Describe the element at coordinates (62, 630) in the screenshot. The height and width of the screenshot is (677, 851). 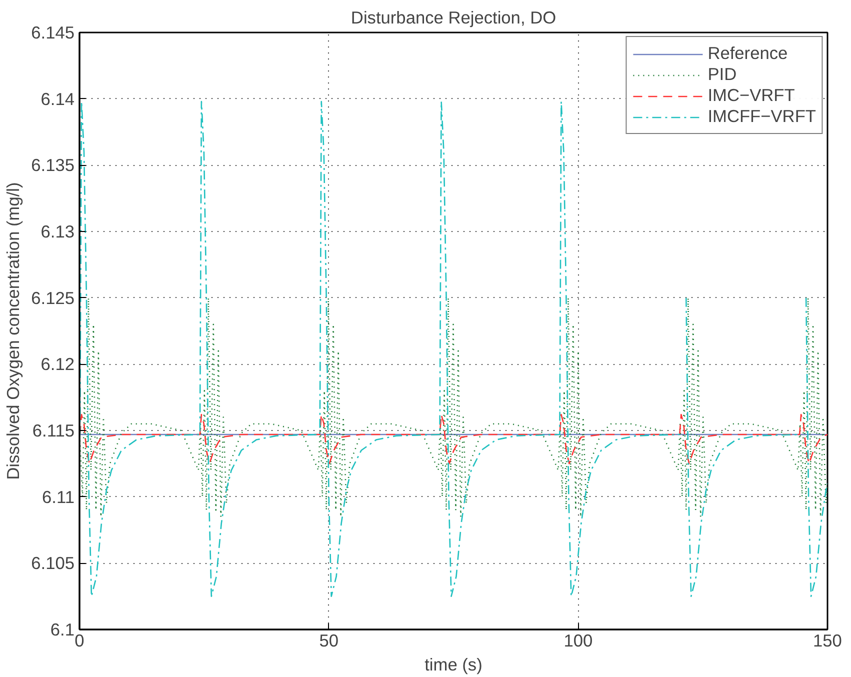
I see `y-tick-label: 6.1` at that location.